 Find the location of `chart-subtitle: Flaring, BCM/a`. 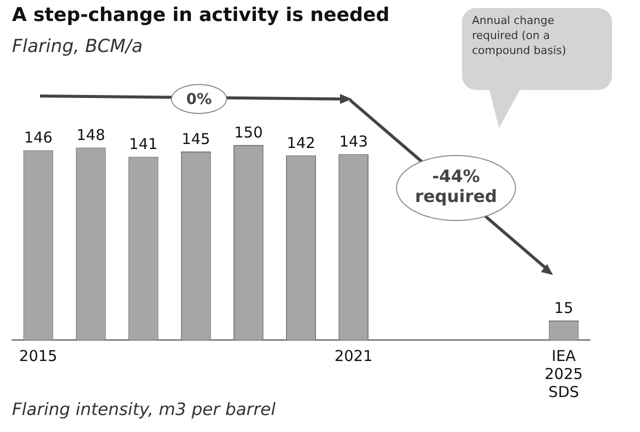

chart-subtitle: Flaring, BCM/a is located at coordinates (77, 46).